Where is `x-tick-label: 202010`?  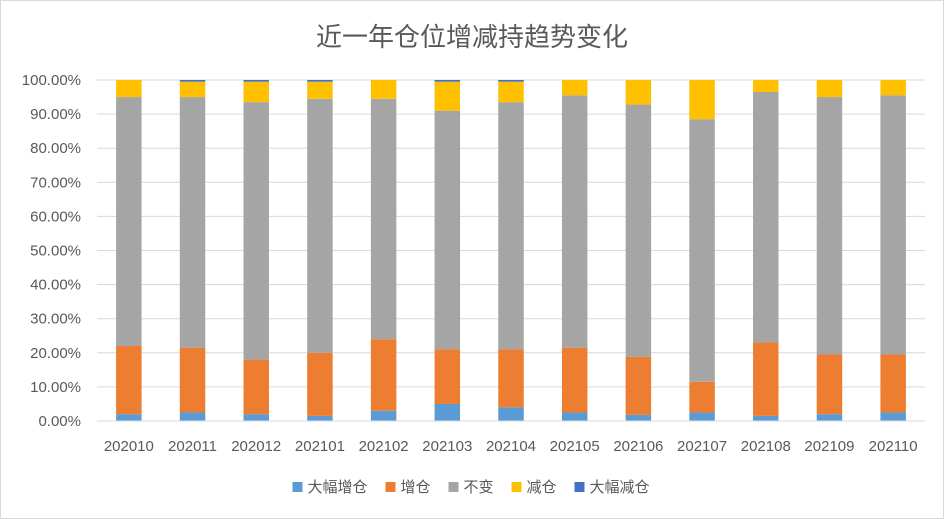
x-tick-label: 202010 is located at coordinates (129, 446).